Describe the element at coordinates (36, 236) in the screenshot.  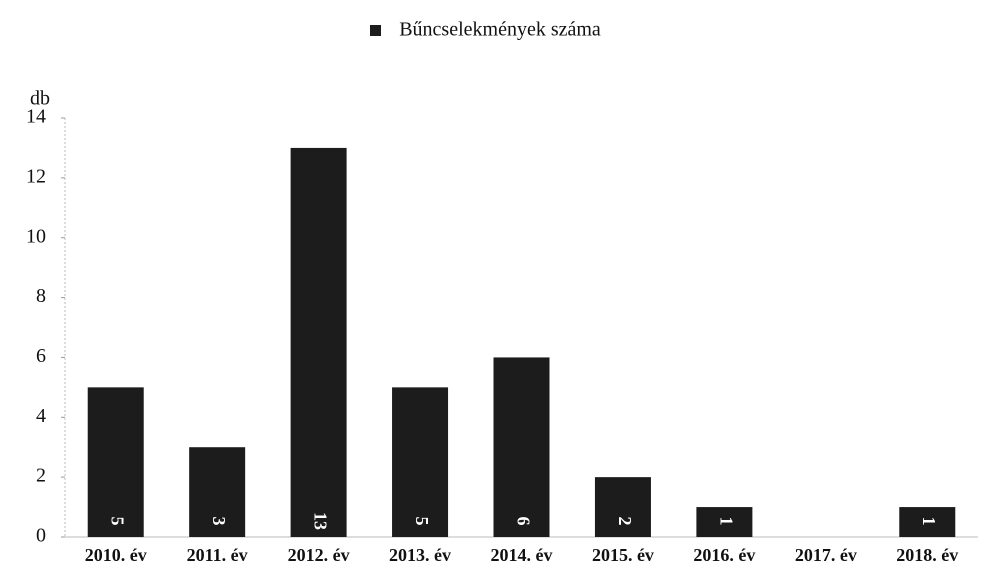
I see `y-tick-label: 10` at that location.